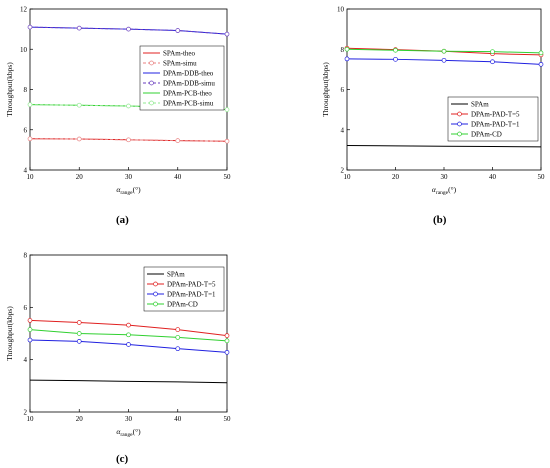 This screenshot has height=468, width=550. I want to click on legend-label: DPAm-PCB-theo, so click(187, 94).